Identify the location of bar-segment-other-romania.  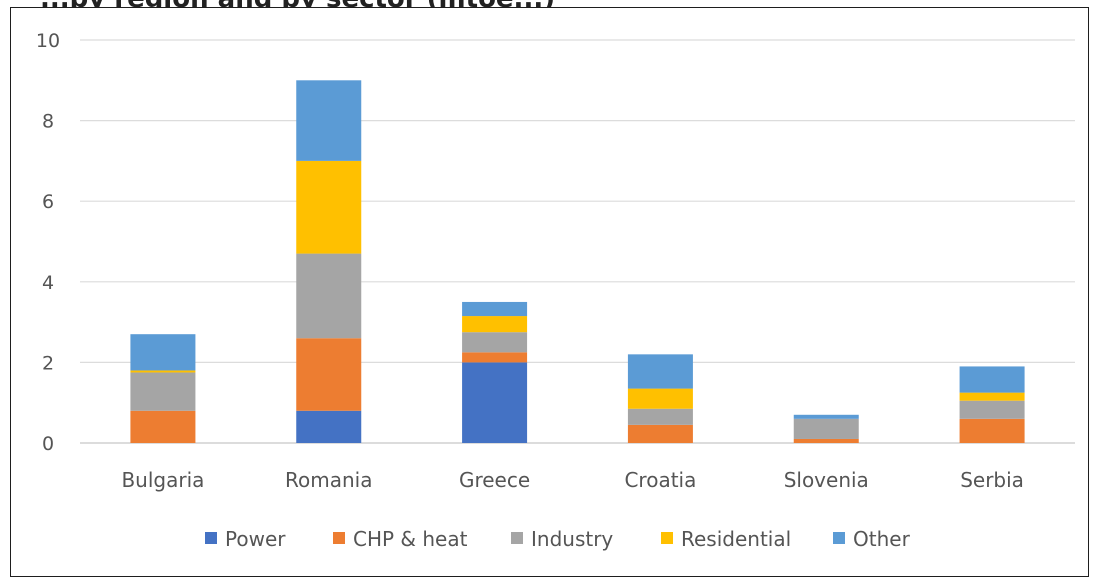
(329, 120).